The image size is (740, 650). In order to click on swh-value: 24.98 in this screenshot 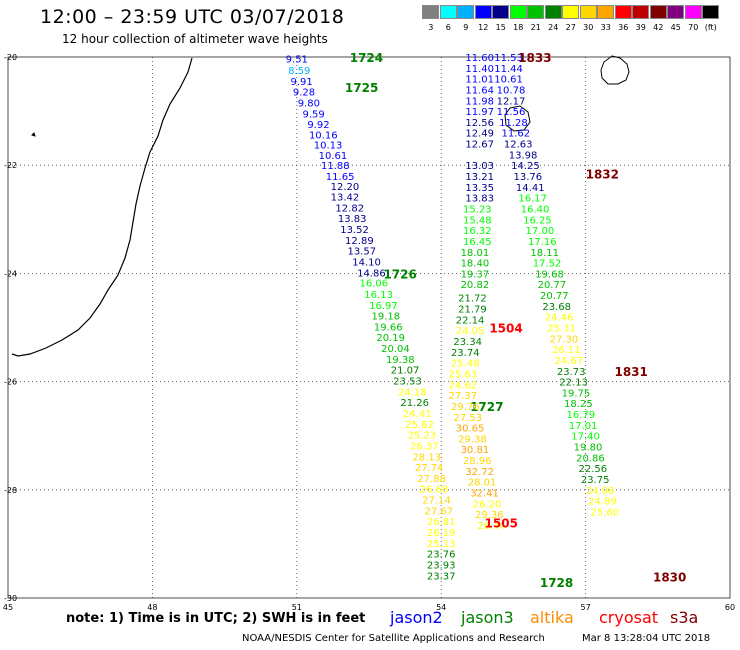, I will do `click(600, 491)`.